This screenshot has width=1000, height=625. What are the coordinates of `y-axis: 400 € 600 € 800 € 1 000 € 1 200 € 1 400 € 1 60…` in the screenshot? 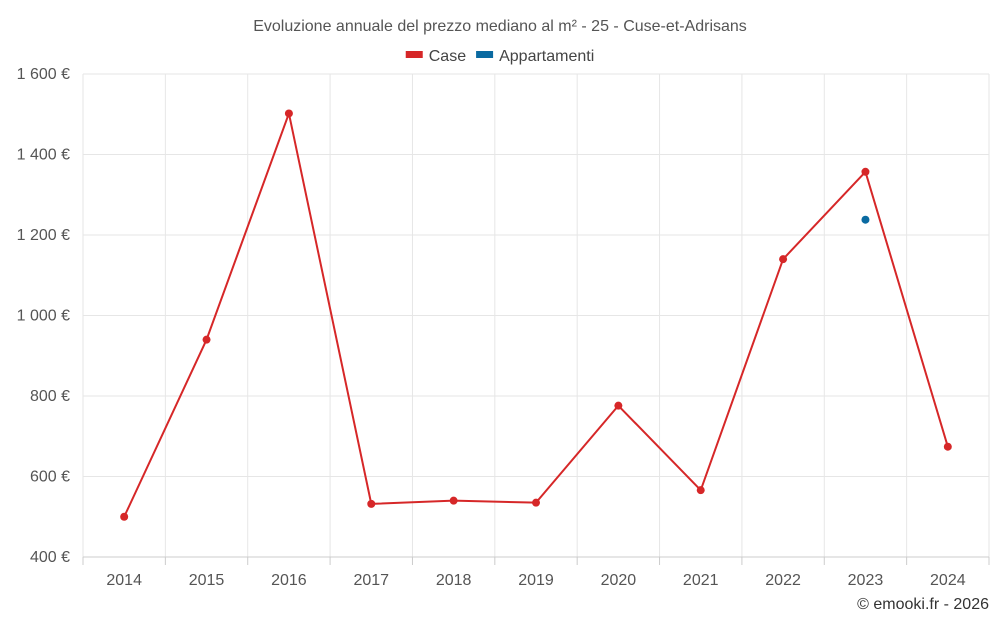 It's located at (43, 316).